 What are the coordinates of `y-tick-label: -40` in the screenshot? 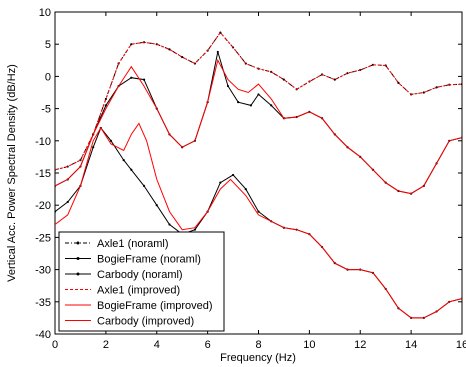 It's located at (43, 335).